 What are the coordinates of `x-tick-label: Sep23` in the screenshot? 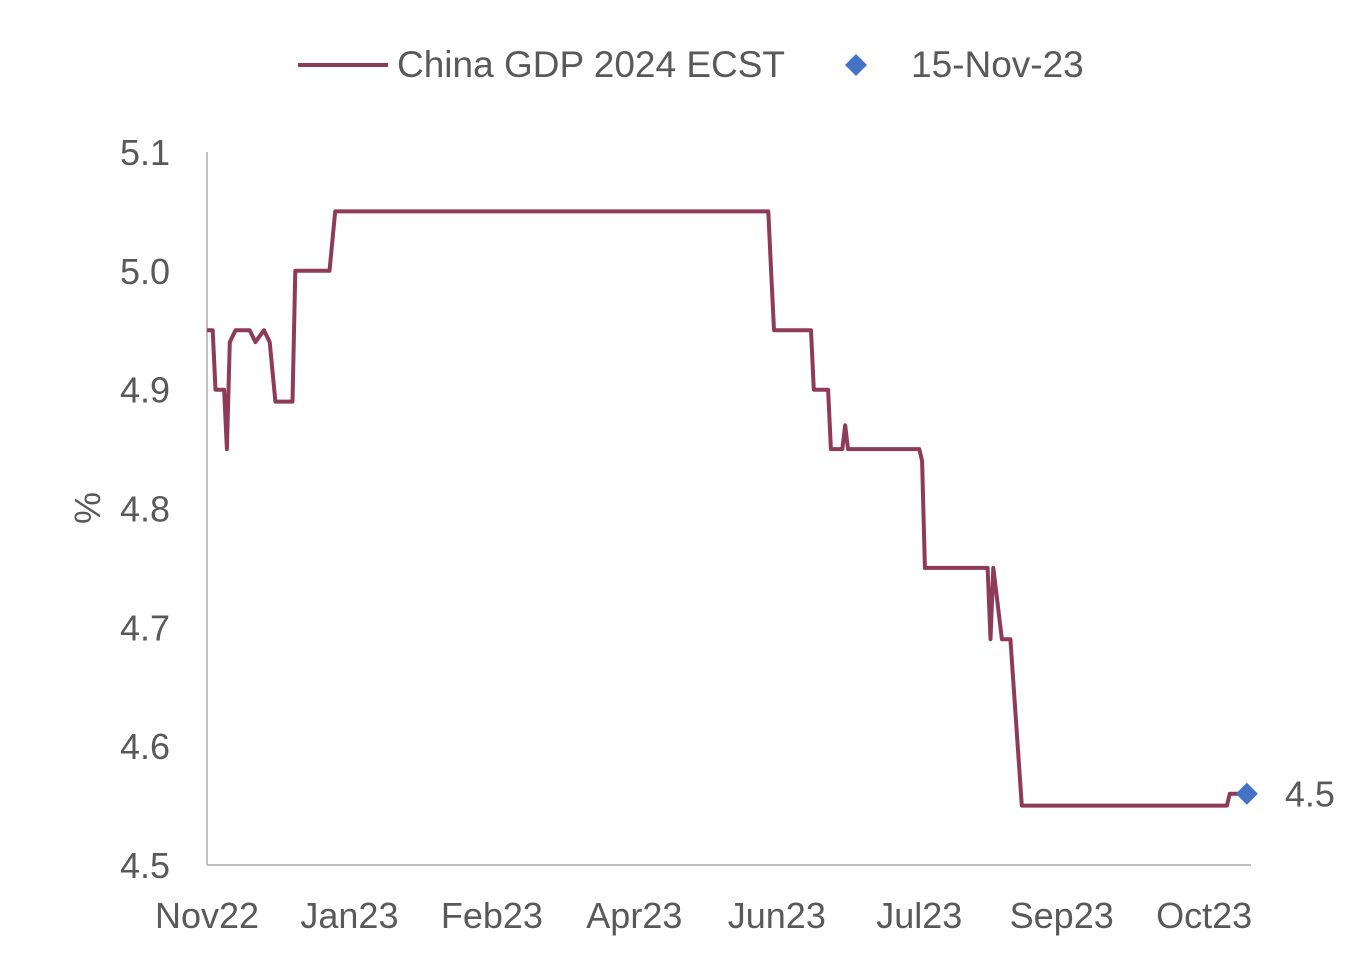 It's located at (1062, 915).